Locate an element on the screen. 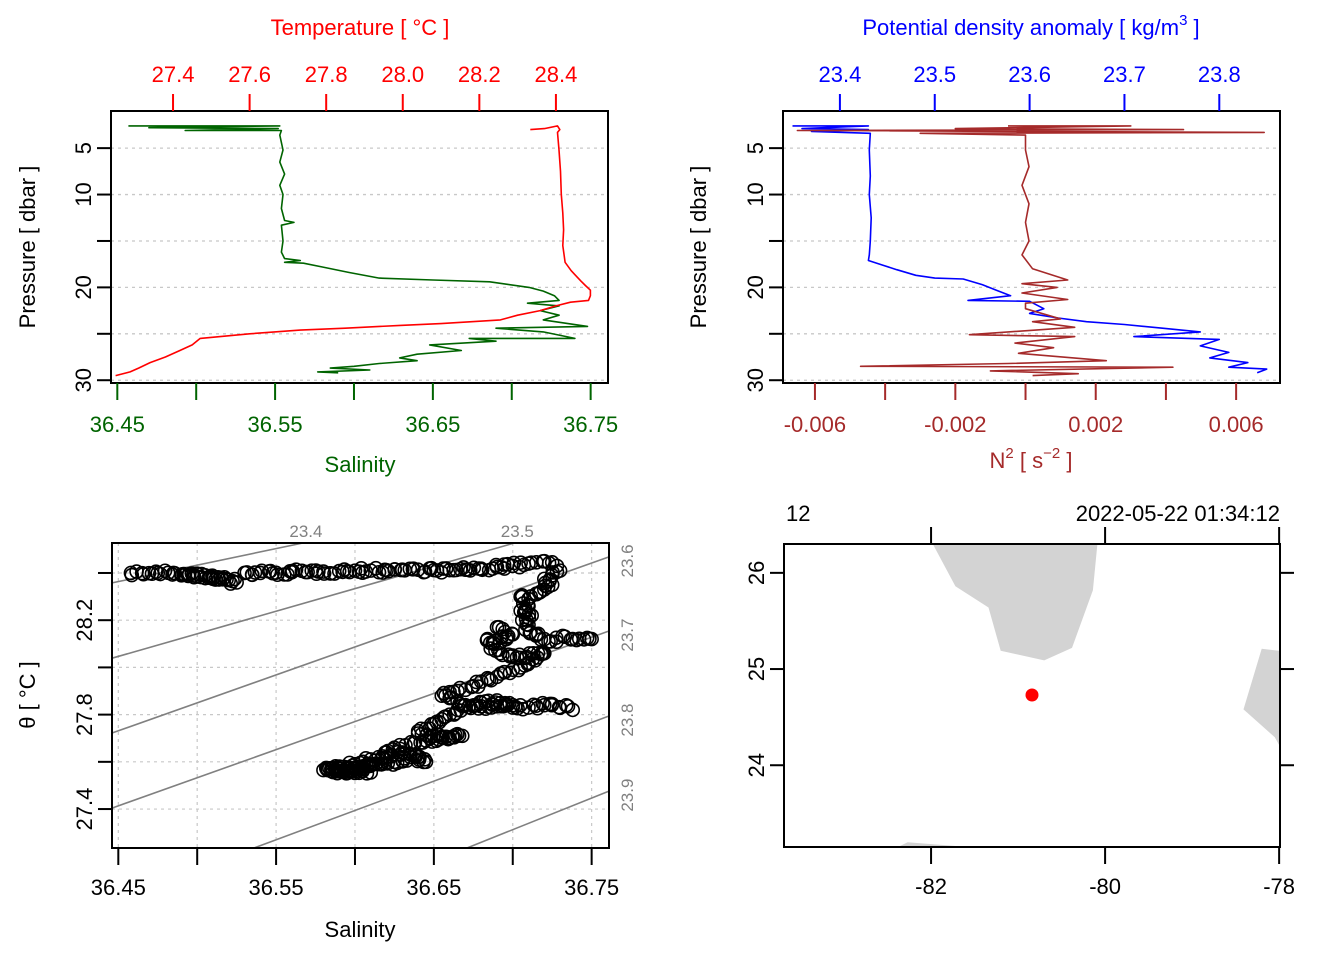 The height and width of the screenshot is (960, 1344). series-n2 is located at coordinates (1030, 251).